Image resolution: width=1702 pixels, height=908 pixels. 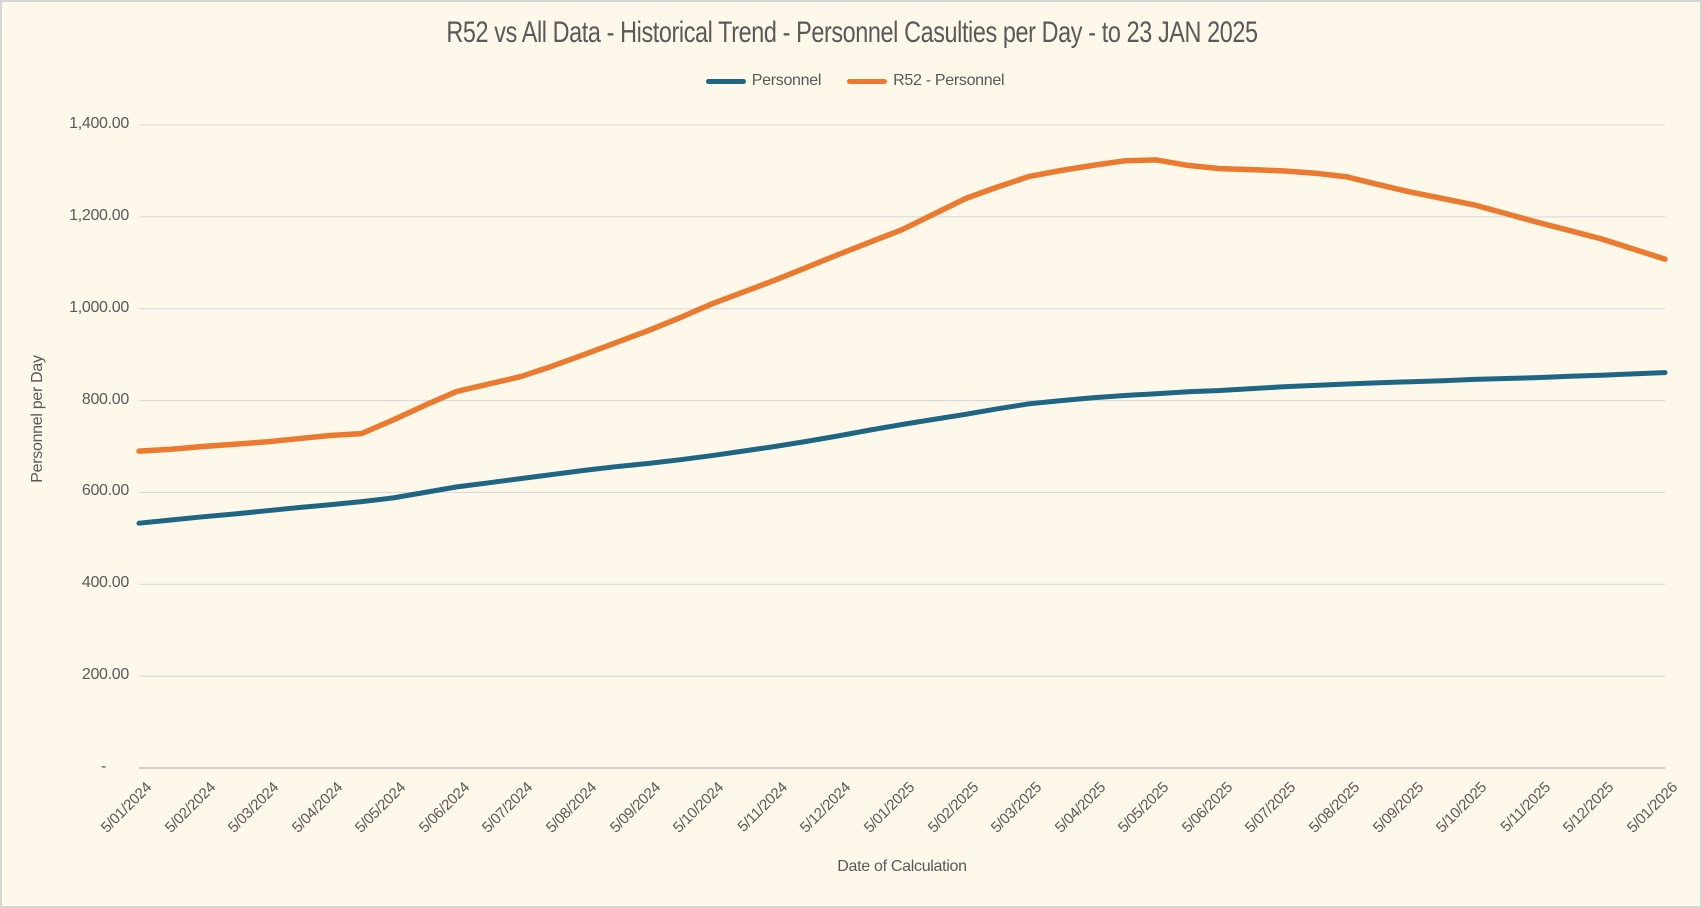 What do you see at coordinates (725, 81) in the screenshot?
I see `legend-swatch-personnel-icon` at bounding box center [725, 81].